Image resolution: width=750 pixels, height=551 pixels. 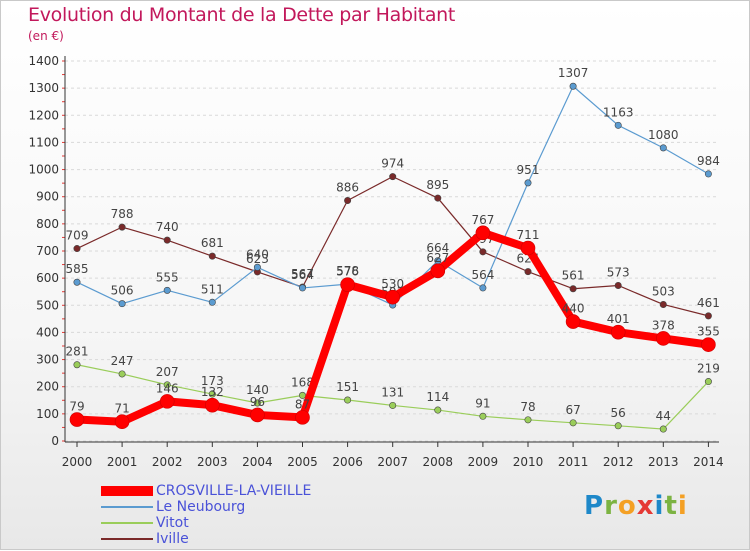 What do you see at coordinates (302, 382) in the screenshot?
I see `data-label: 168` at bounding box center [302, 382].